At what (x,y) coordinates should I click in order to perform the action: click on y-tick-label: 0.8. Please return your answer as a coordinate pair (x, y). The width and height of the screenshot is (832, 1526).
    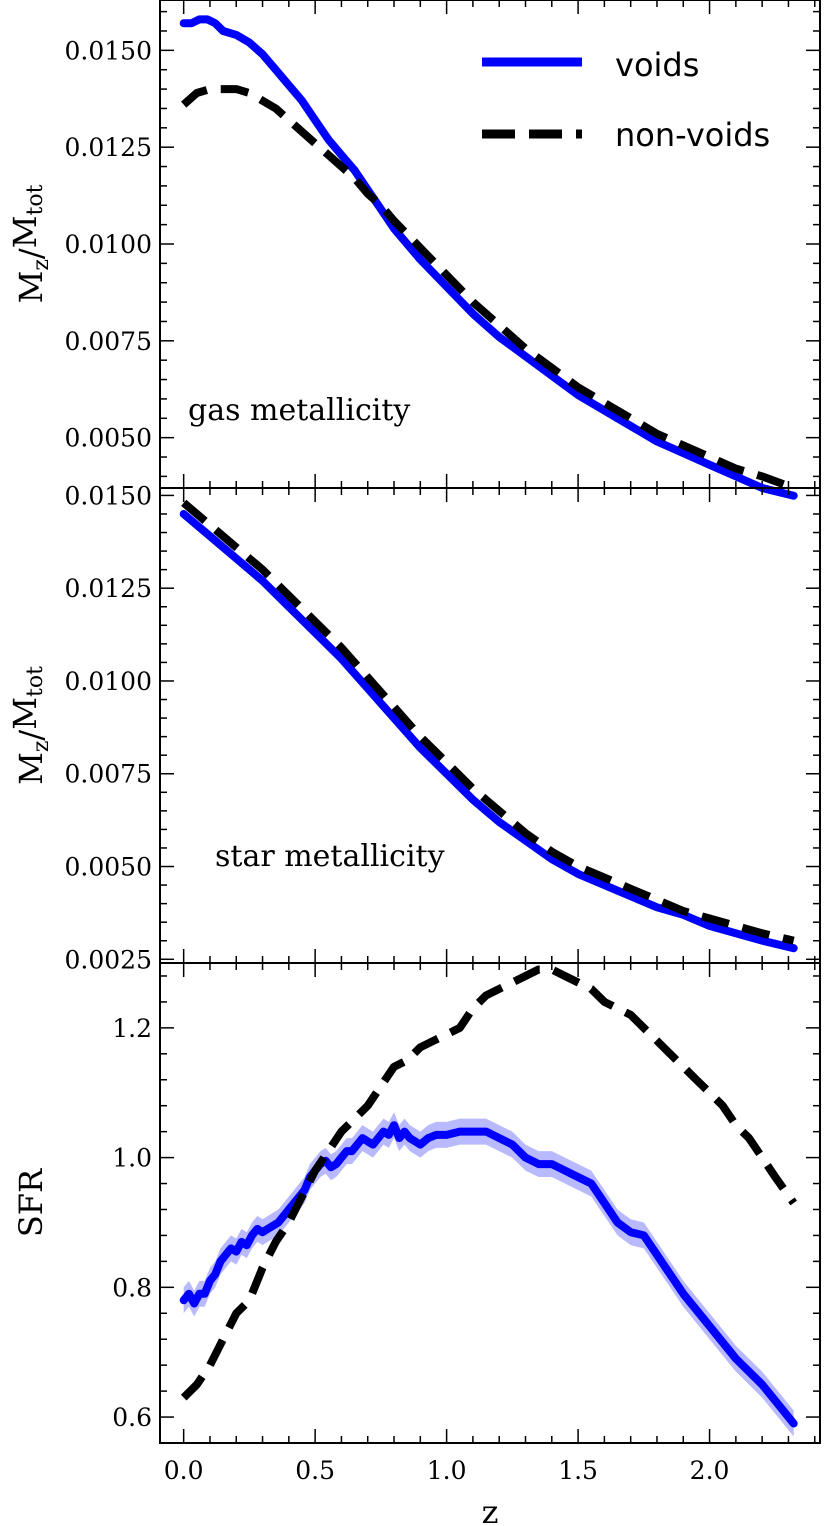
    Looking at the image, I should click on (132, 1287).